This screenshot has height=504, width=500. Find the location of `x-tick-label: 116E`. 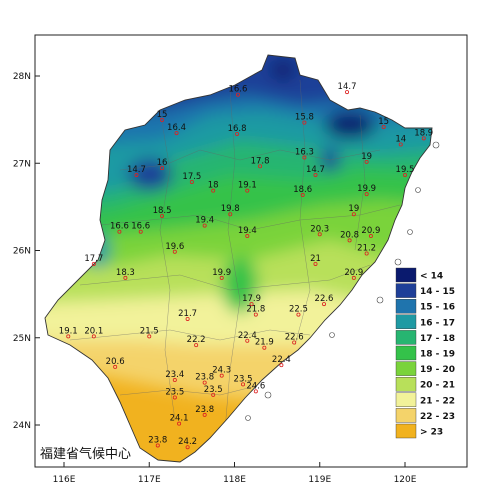

x-tick-label: 116E is located at coordinates (64, 480).